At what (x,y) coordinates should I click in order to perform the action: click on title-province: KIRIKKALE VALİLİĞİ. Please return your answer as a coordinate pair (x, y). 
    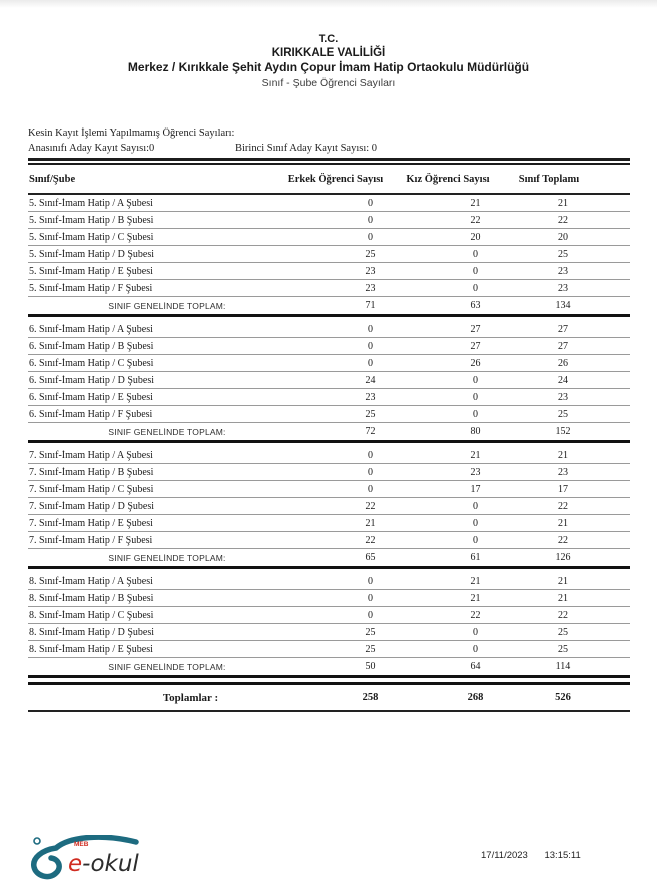
    Looking at the image, I should click on (328, 53).